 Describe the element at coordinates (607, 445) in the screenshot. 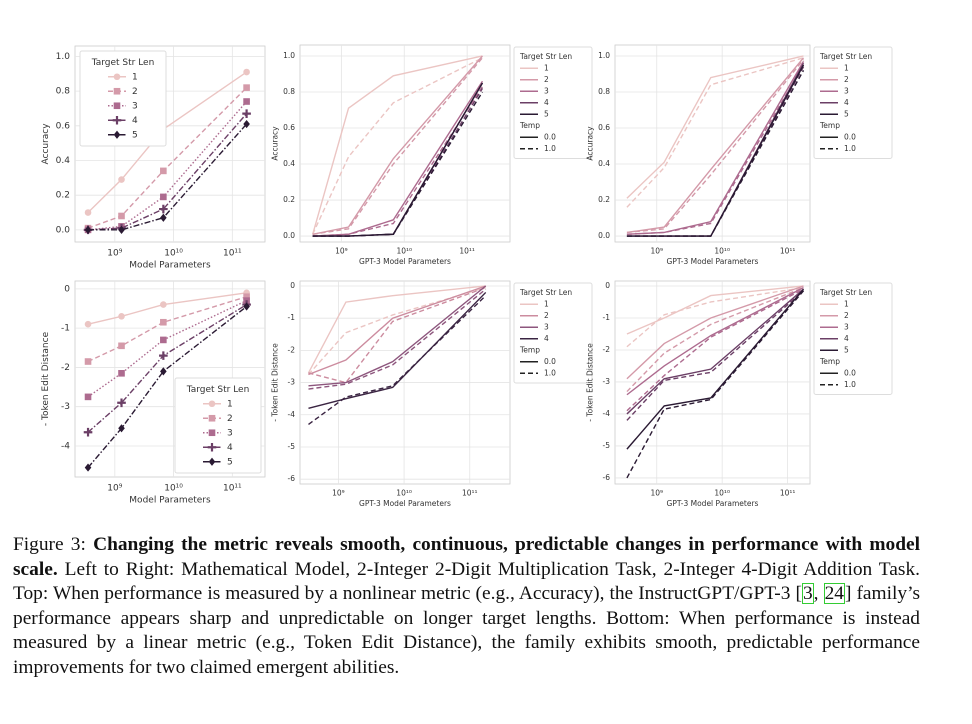

I see `y-tick-label: -5` at that location.